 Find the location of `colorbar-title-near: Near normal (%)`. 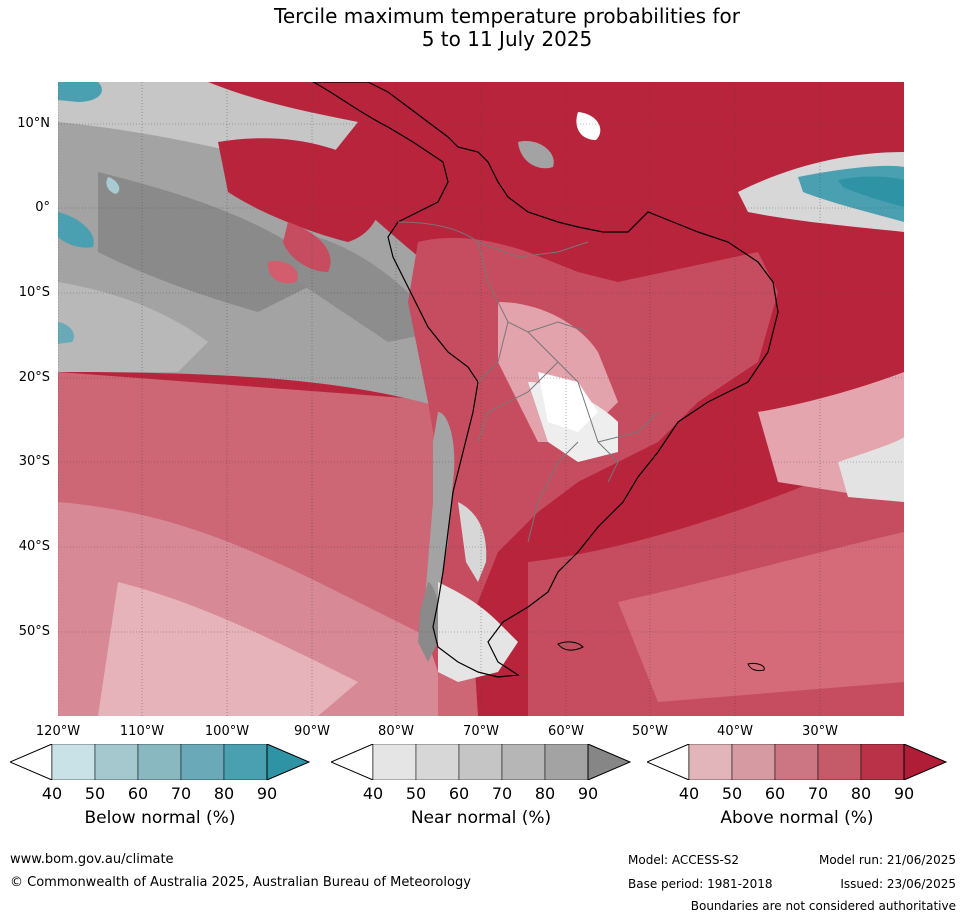

colorbar-title-near: Near normal (%) is located at coordinates (481, 818).